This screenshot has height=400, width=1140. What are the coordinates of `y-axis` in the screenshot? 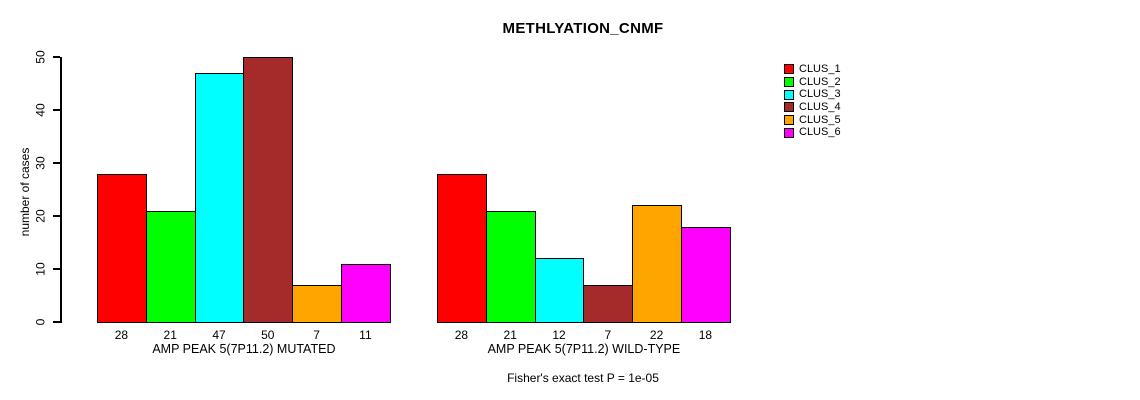 It's located at (61, 189).